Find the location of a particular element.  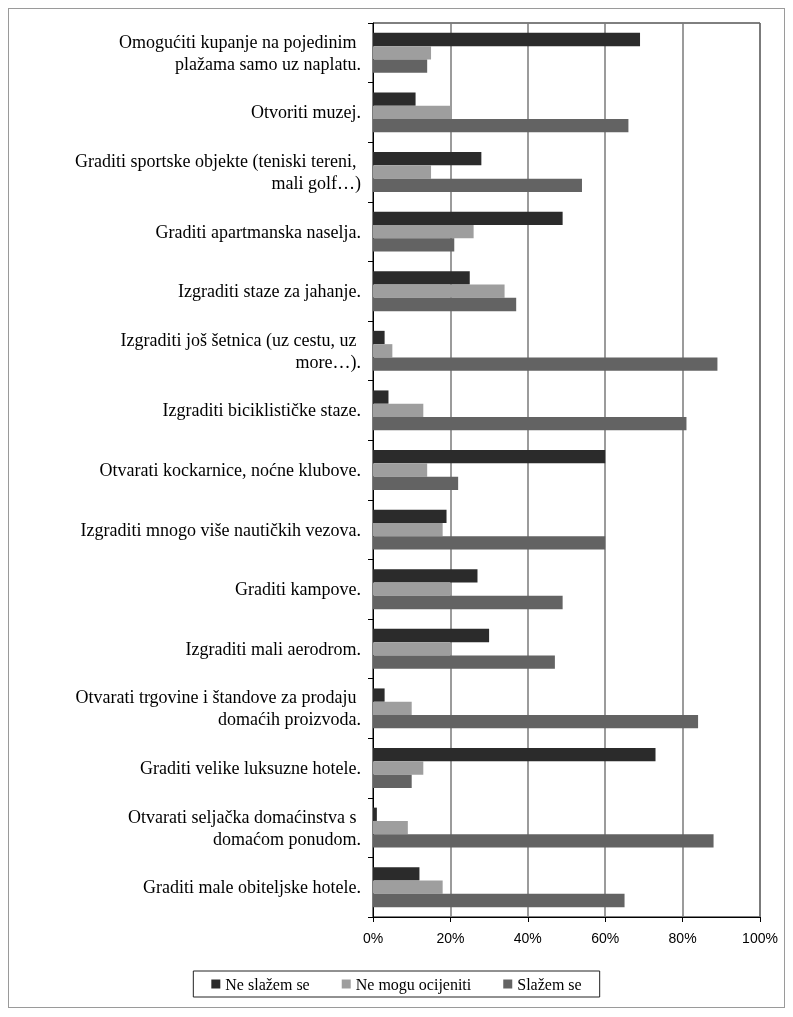

legend-label: Slažem se is located at coordinates (549, 984).